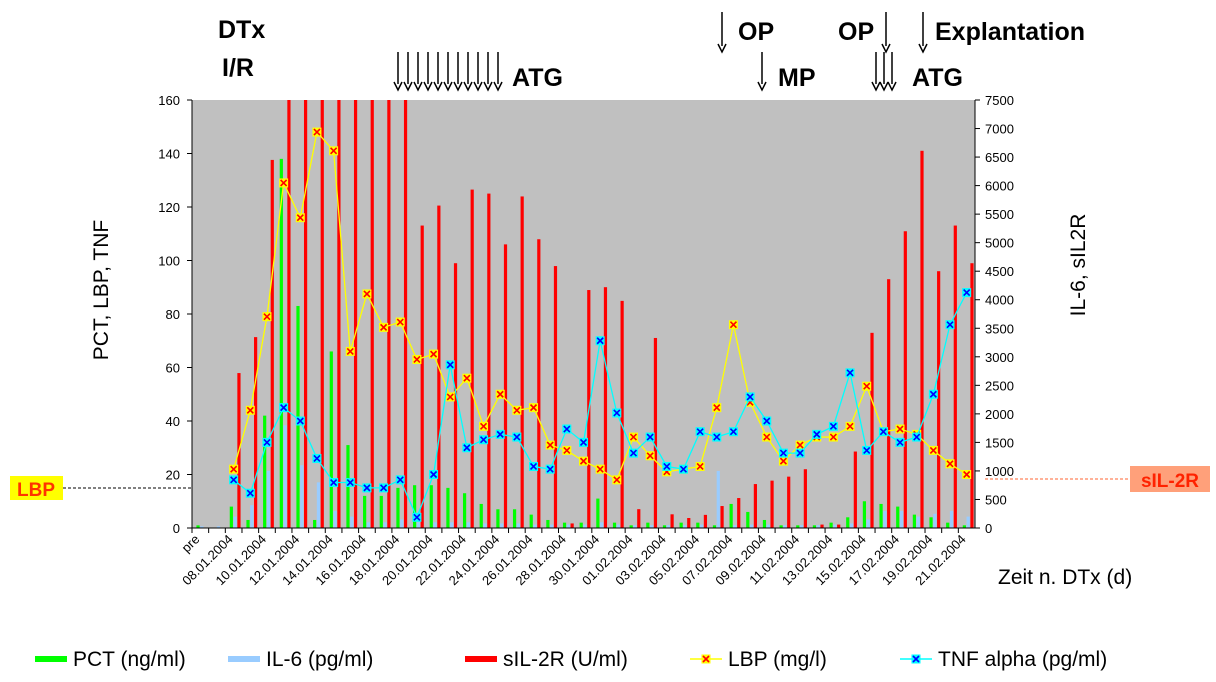 The image size is (1216, 682). I want to click on y-tick-label: 60, so click(173, 368).